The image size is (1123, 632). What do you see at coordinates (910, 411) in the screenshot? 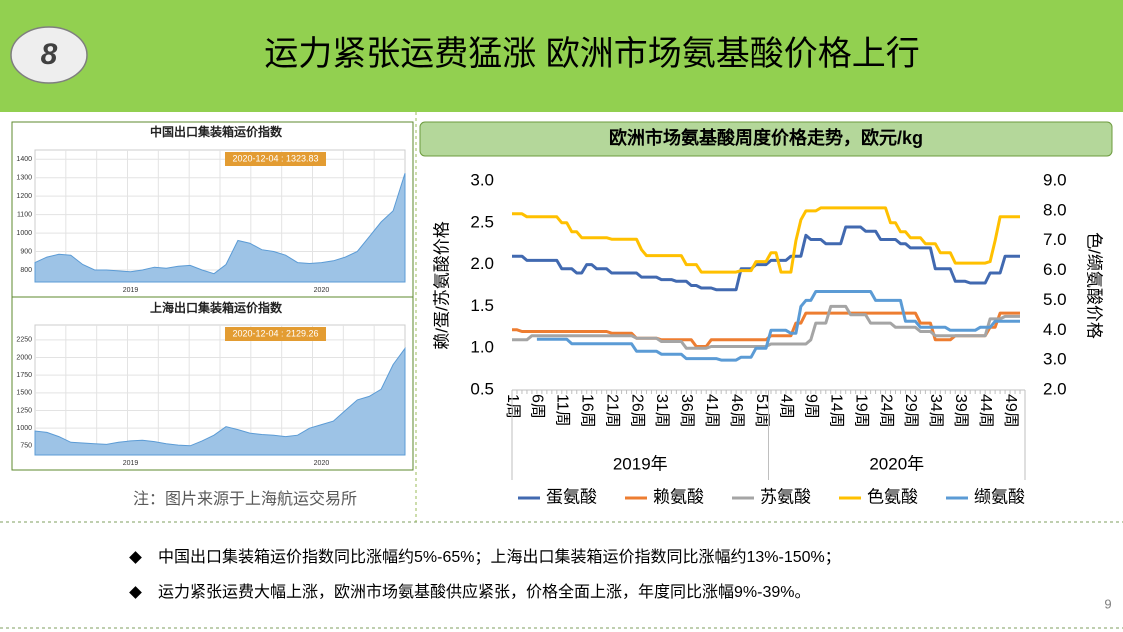
I see `x-tick-label: 29周` at bounding box center [910, 411].